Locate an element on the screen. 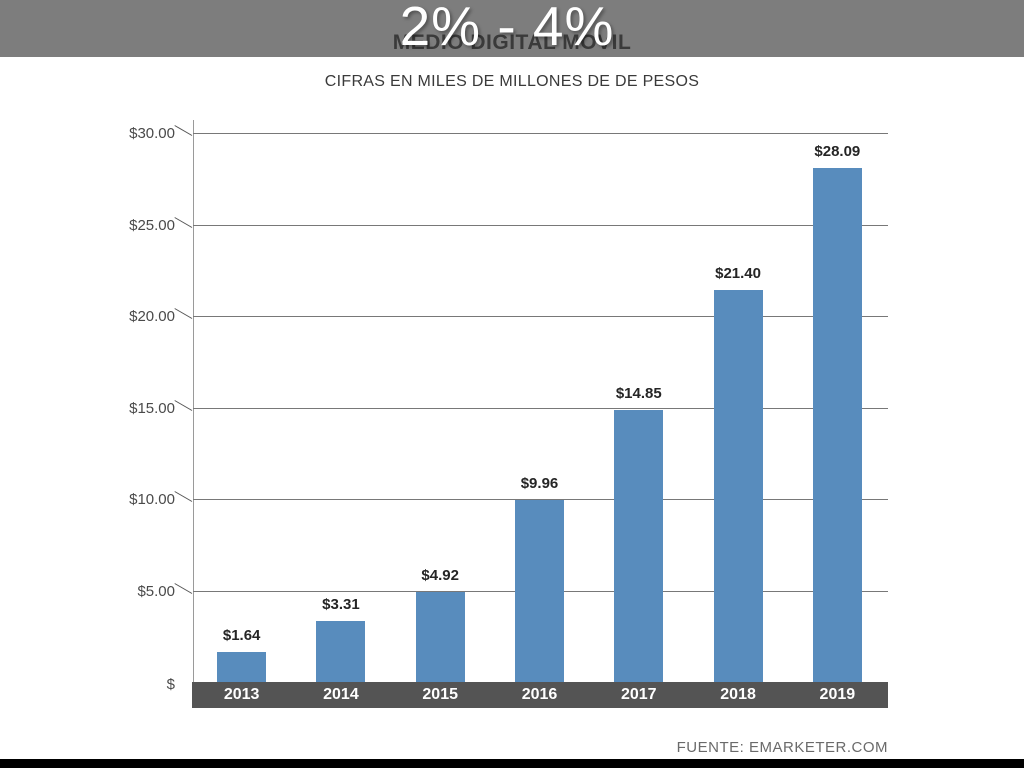 This screenshot has width=1024, height=768. bar-value-label-2013: $1.64 is located at coordinates (241, 635).